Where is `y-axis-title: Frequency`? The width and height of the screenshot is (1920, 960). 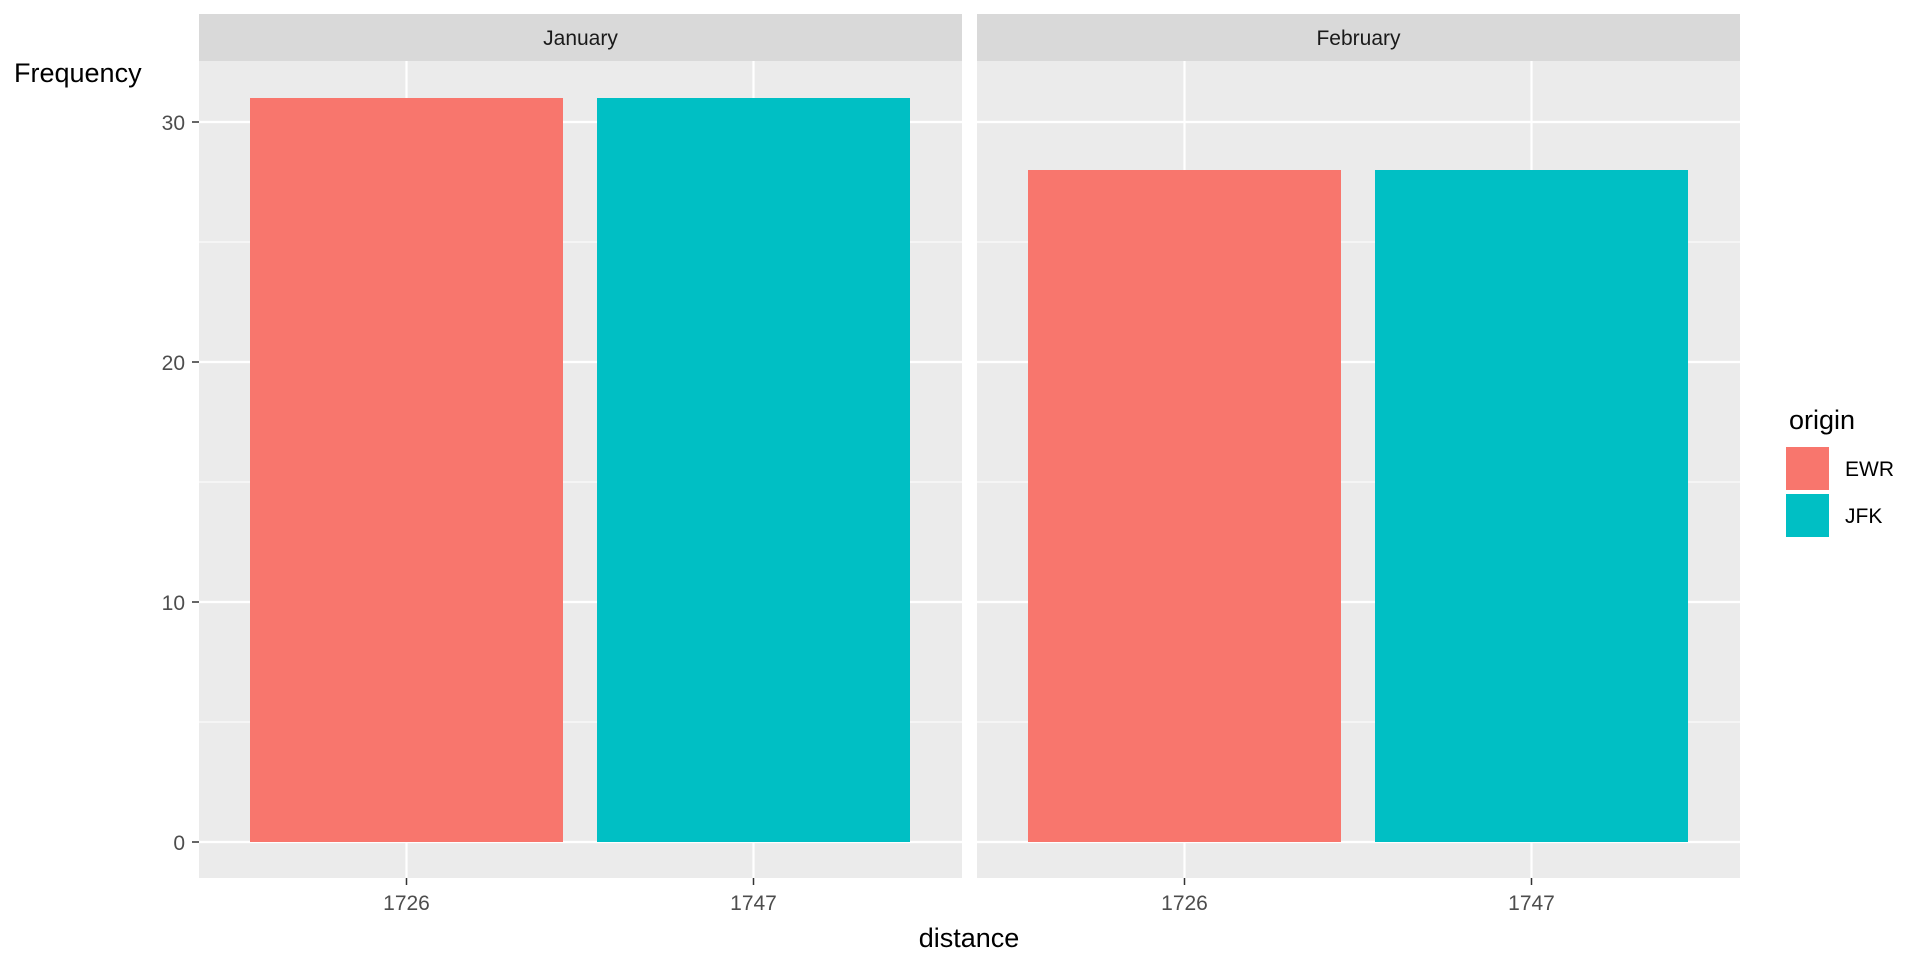
y-axis-title: Frequency is located at coordinates (78, 73).